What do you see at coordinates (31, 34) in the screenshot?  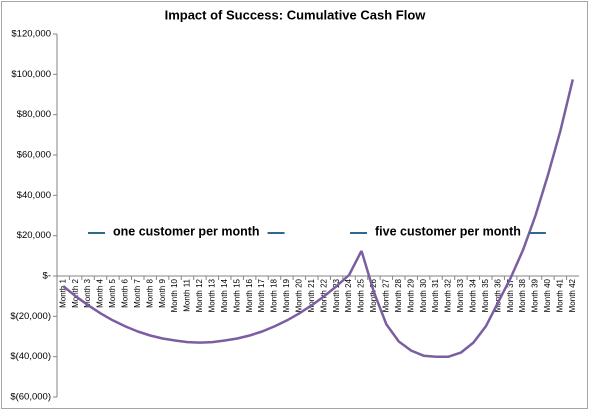 I see `y-tick-label: $120,000` at bounding box center [31, 34].